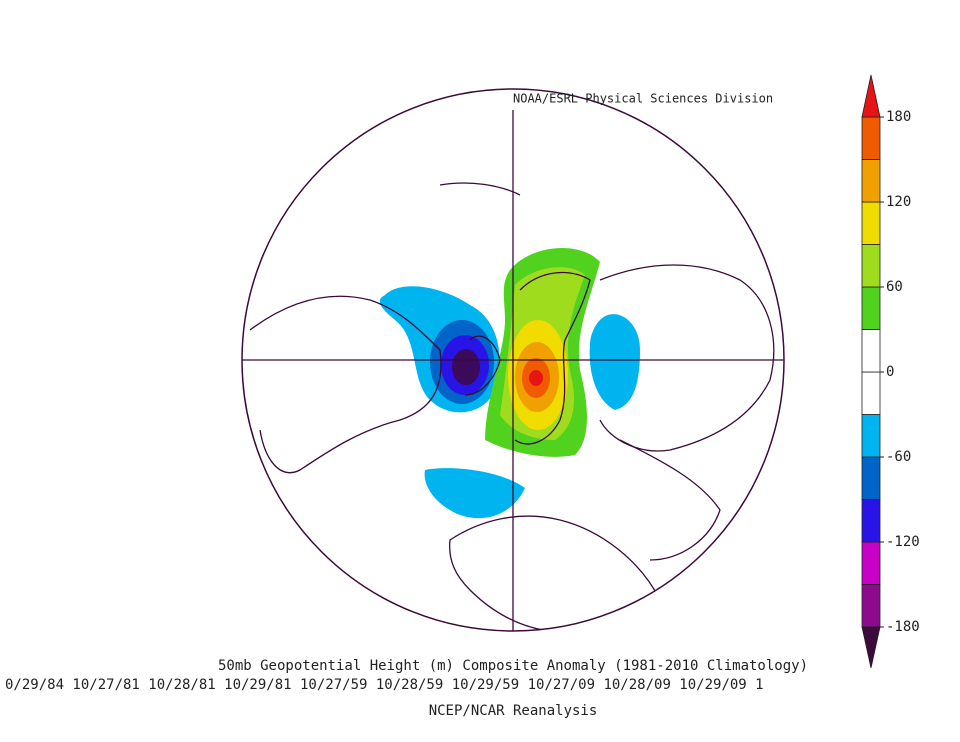  Describe the element at coordinates (894, 287) in the screenshot. I see `colorbar-tick-label: 60` at that location.